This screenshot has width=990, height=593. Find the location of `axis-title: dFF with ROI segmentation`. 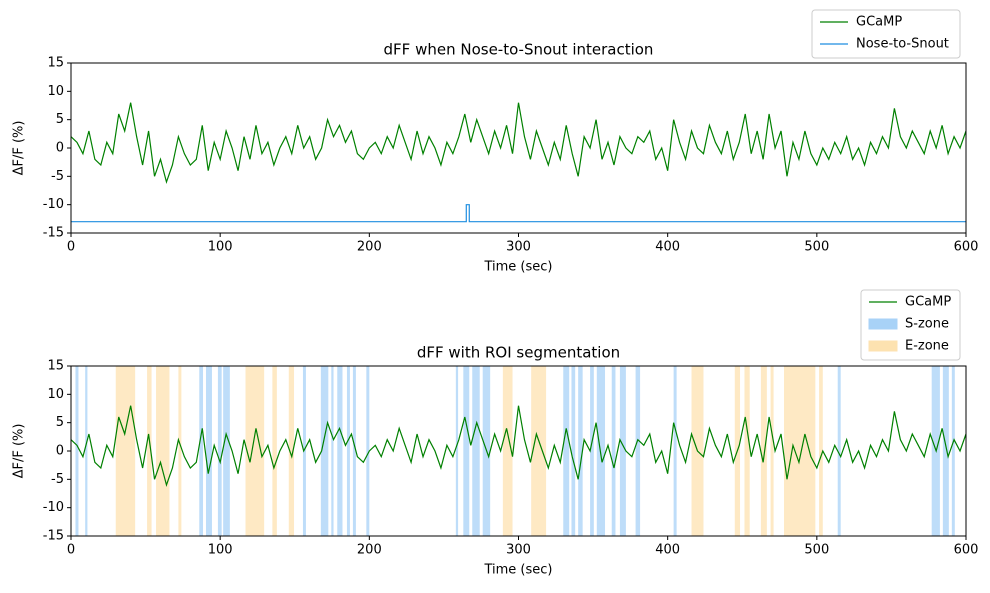

axis-title: dFF with ROI segmentation is located at coordinates (518, 353).